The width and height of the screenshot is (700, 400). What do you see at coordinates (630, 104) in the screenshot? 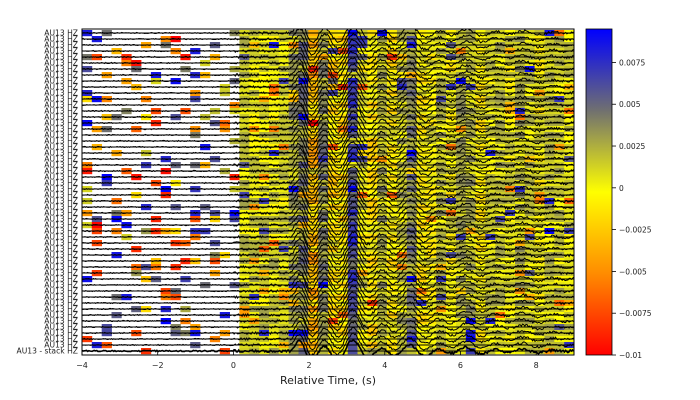
I see `colorbar-tick-label: 0.005` at bounding box center [630, 104].